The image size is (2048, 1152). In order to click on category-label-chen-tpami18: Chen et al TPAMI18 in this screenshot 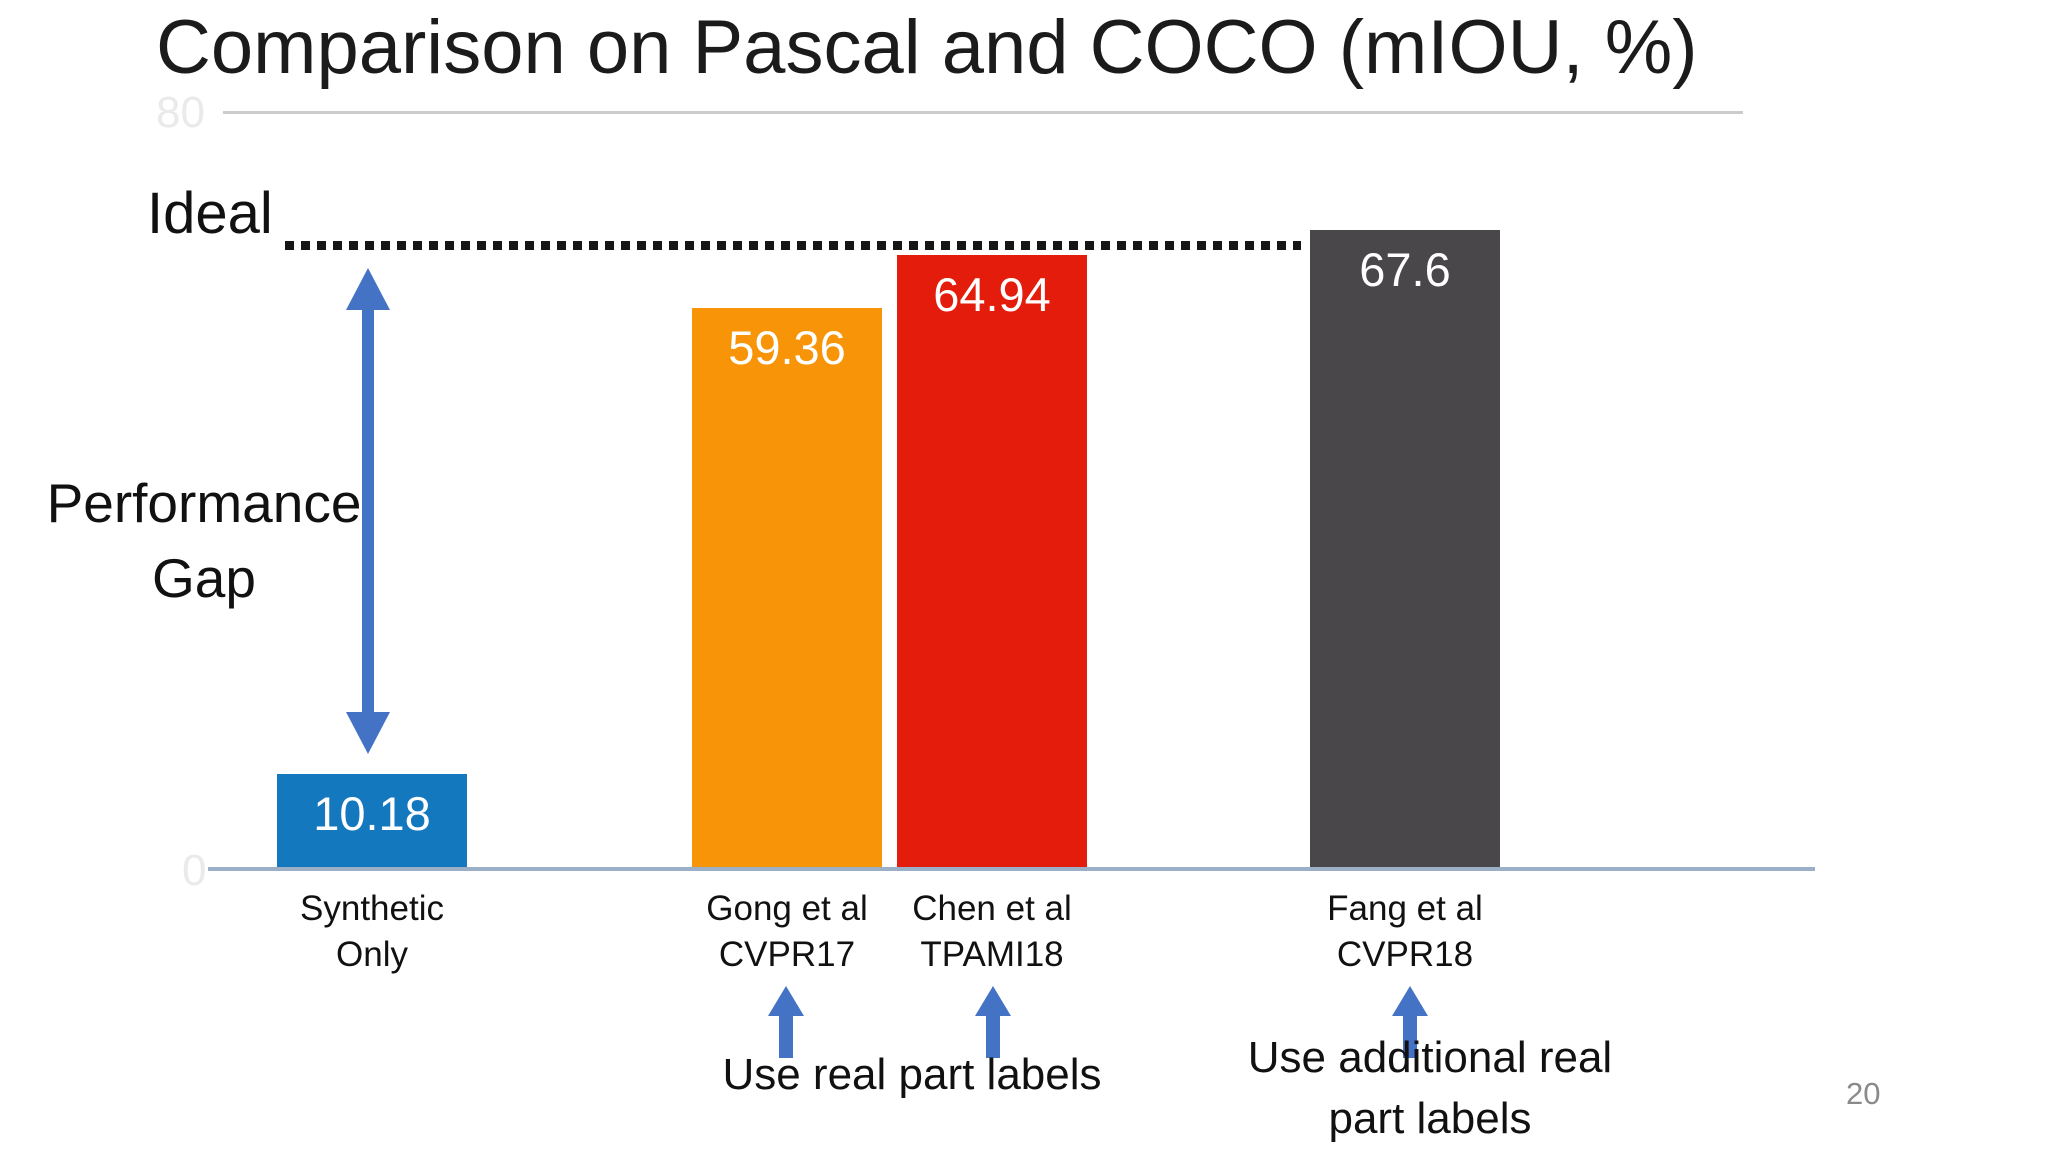, I will do `click(992, 931)`.